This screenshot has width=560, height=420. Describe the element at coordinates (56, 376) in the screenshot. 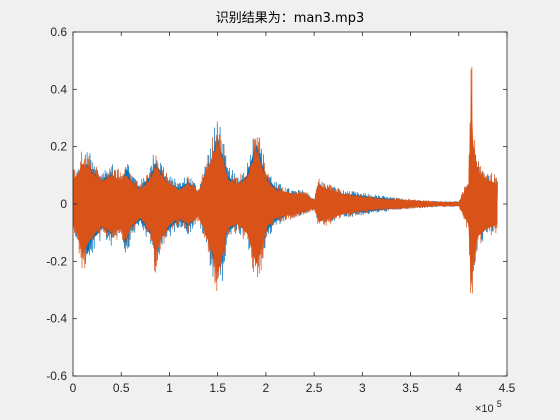

I see `y-tick-label: -0.6` at that location.